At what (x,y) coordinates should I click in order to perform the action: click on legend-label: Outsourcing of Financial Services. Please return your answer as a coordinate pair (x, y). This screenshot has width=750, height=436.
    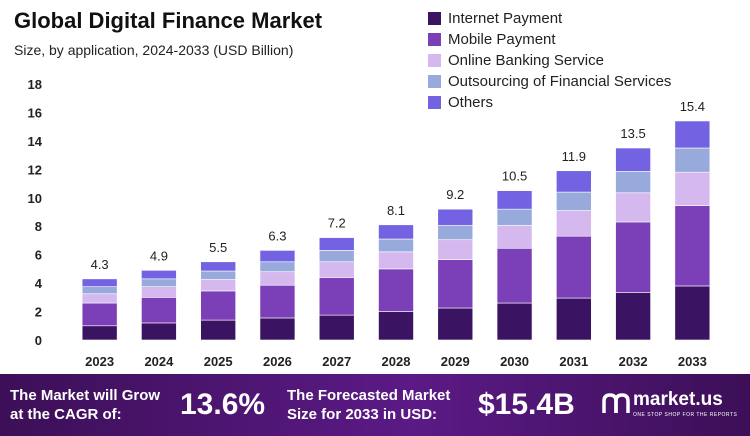
    Looking at the image, I should click on (560, 81).